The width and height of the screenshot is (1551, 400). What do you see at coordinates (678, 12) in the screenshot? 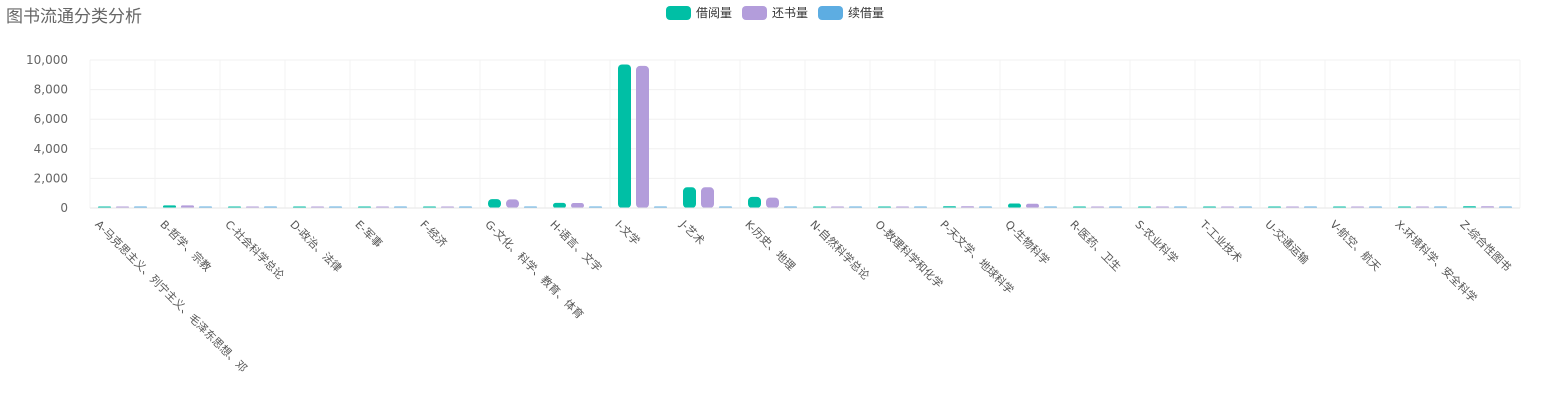
I see `legend-swatch-borrow` at bounding box center [678, 12].